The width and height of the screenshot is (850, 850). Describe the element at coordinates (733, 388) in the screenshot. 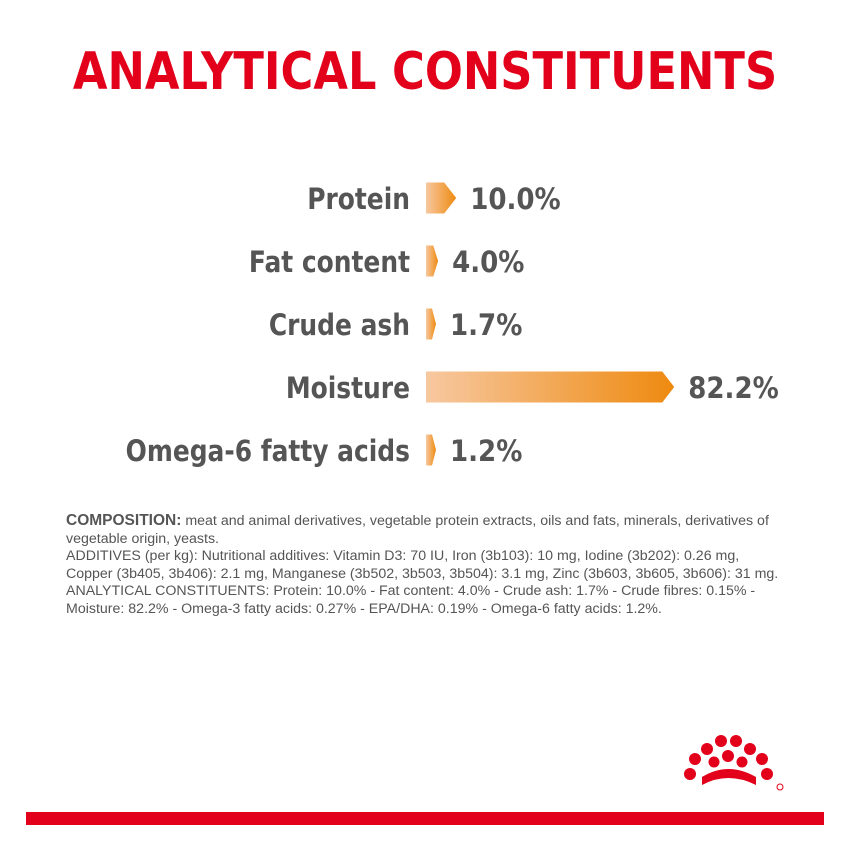

I see `value-label: 82.2%` at that location.